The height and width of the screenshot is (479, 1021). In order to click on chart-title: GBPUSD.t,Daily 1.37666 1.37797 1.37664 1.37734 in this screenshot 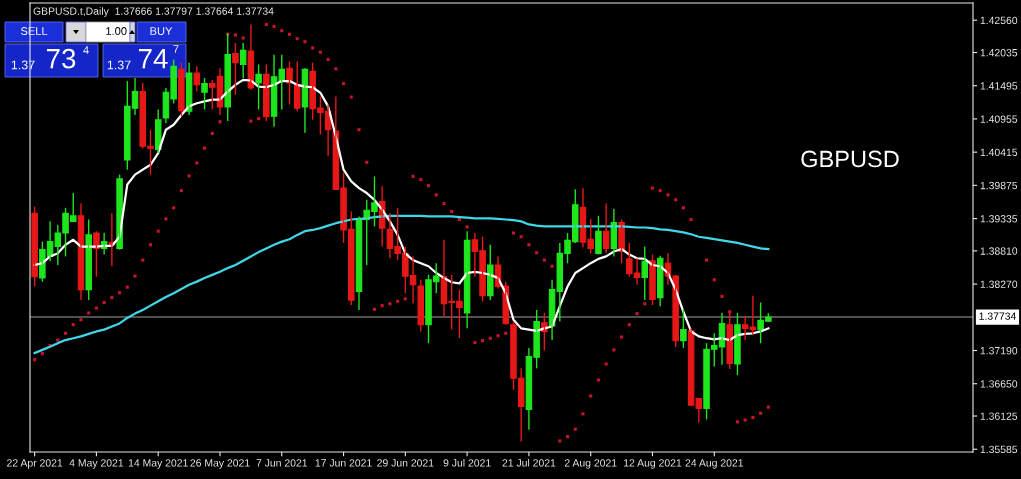, I will do `click(153, 12)`.